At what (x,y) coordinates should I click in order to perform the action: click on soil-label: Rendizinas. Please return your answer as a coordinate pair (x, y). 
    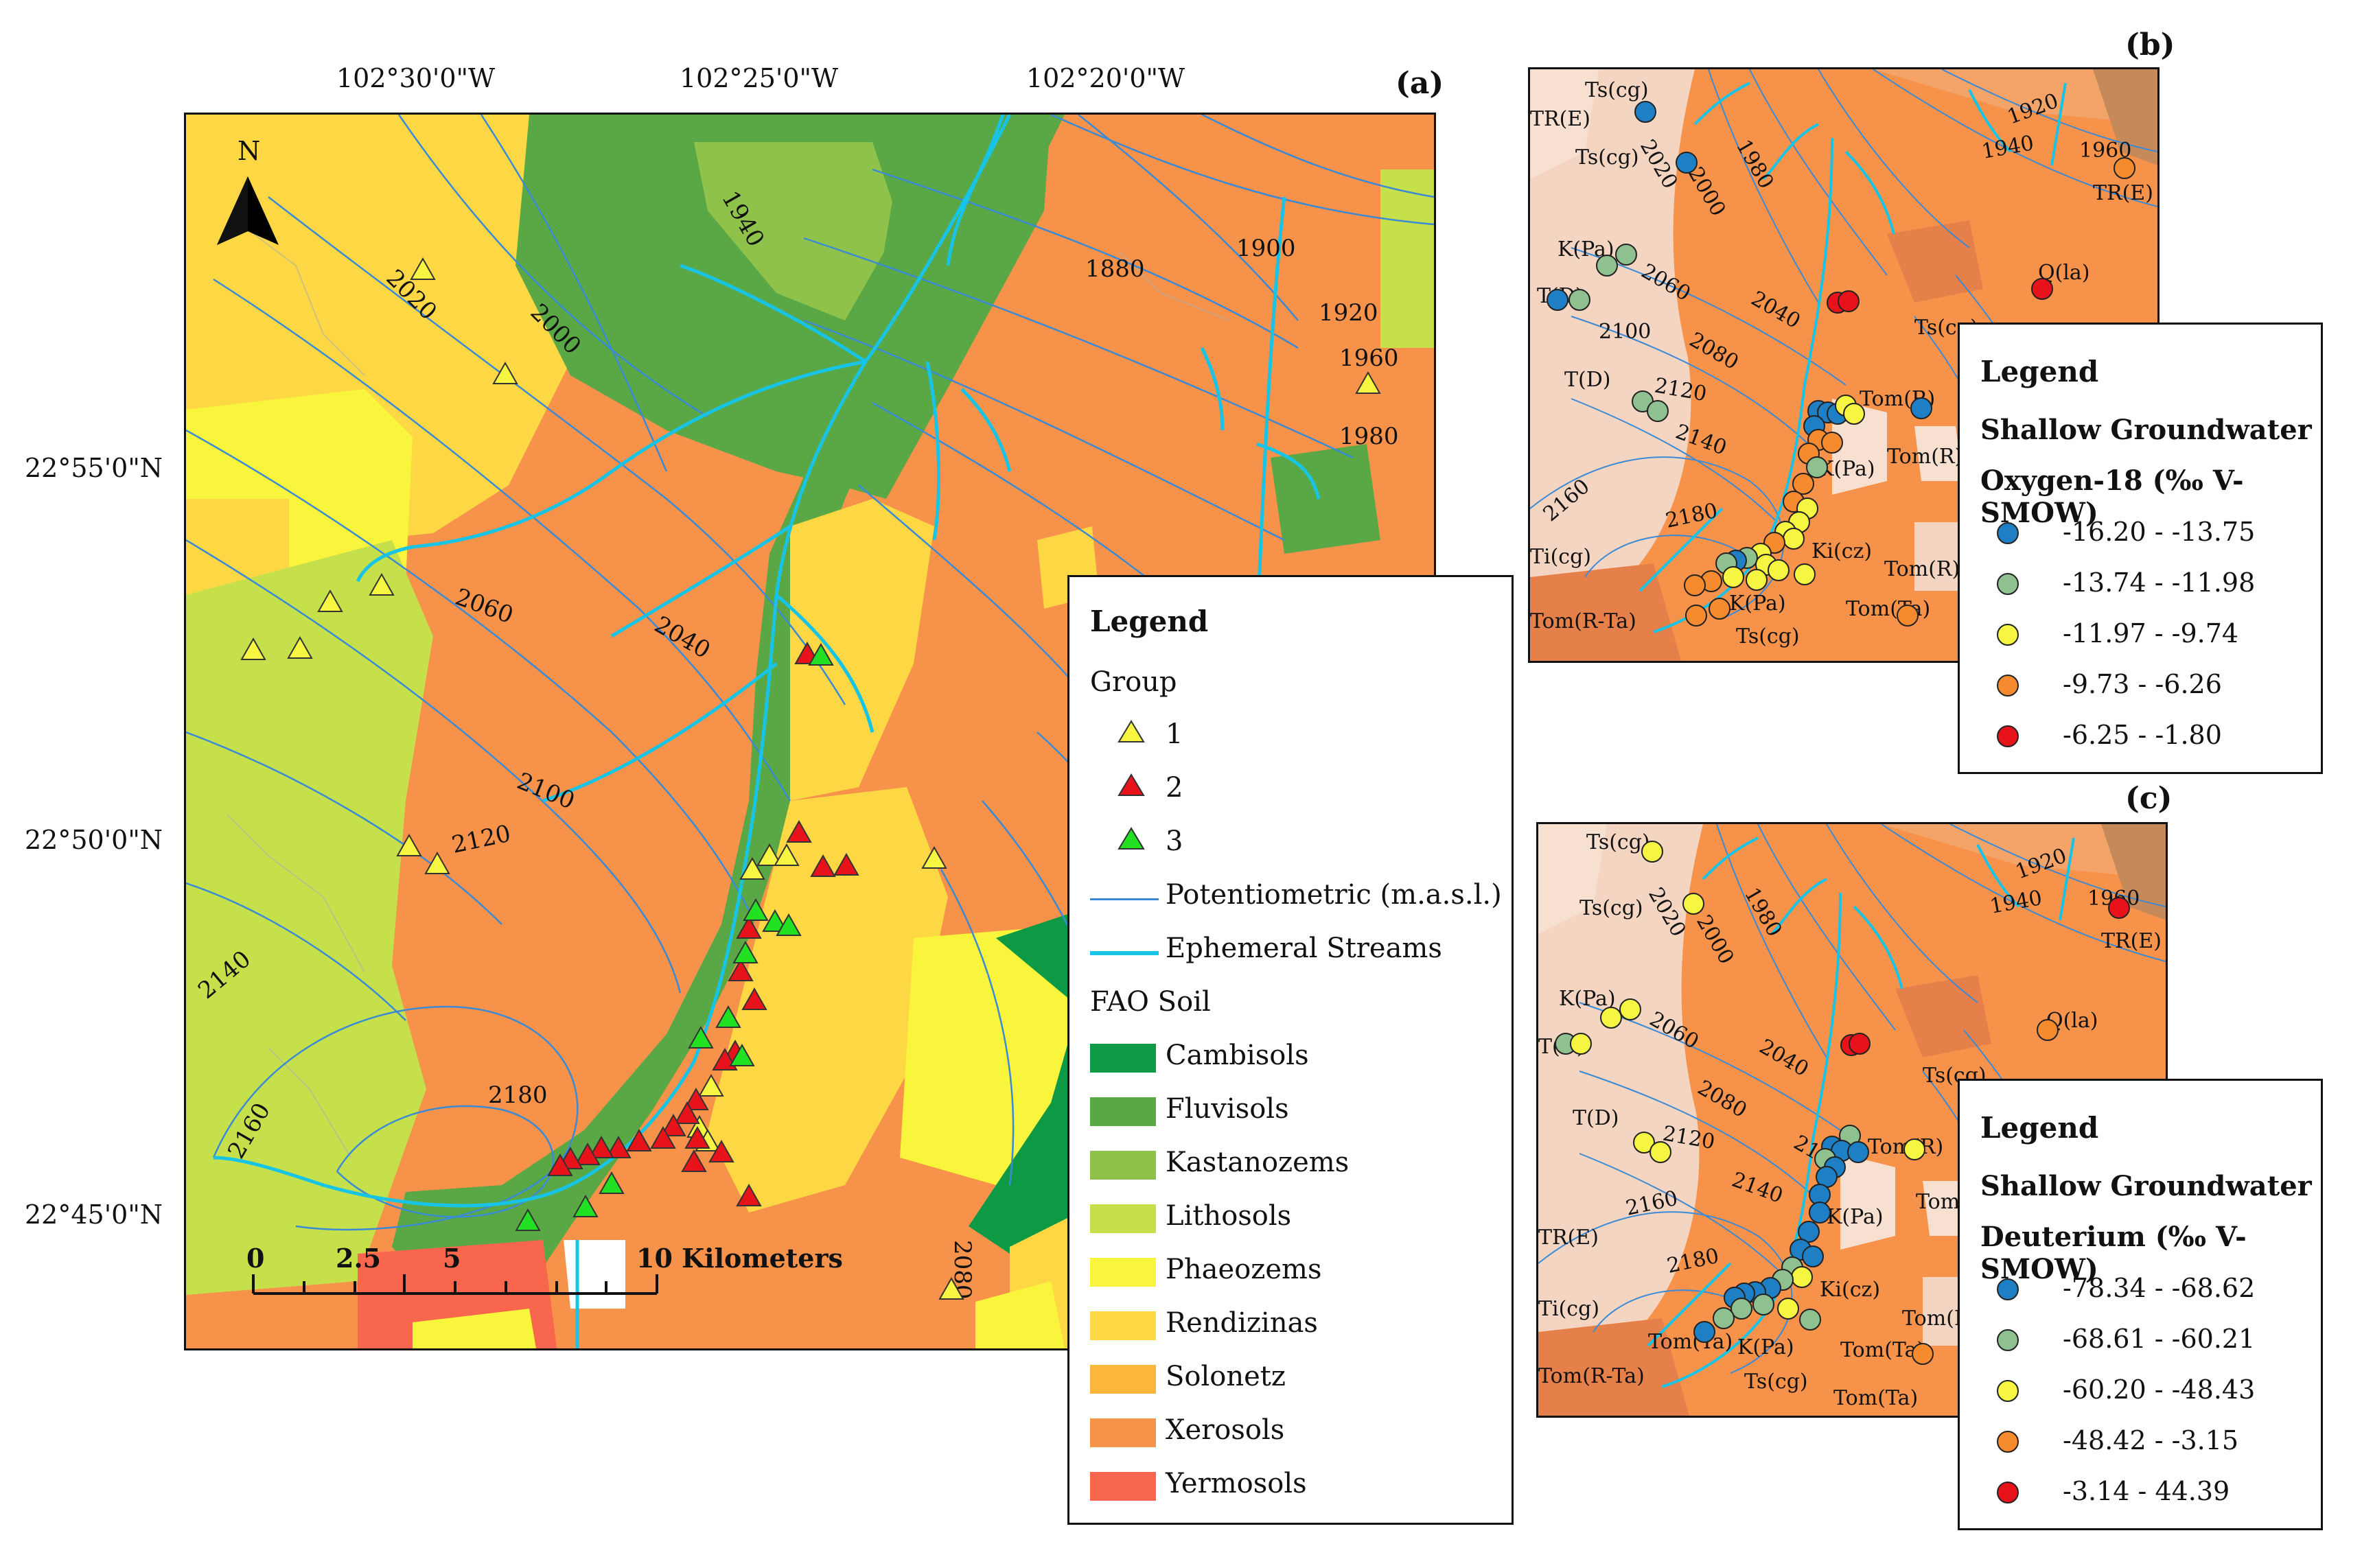
    Looking at the image, I should click on (1242, 1323).